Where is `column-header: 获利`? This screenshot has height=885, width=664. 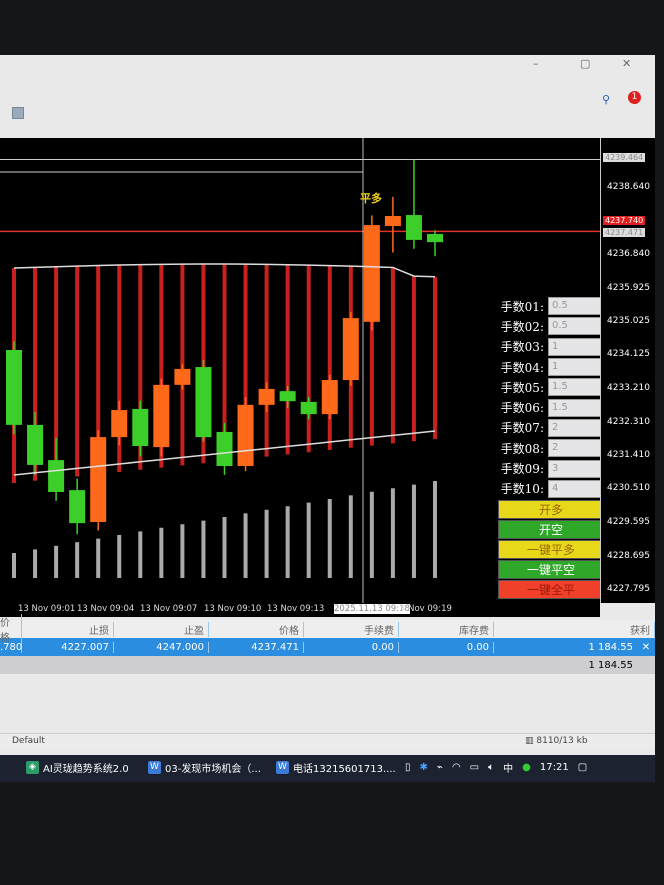 column-header: 获利 is located at coordinates (574, 629).